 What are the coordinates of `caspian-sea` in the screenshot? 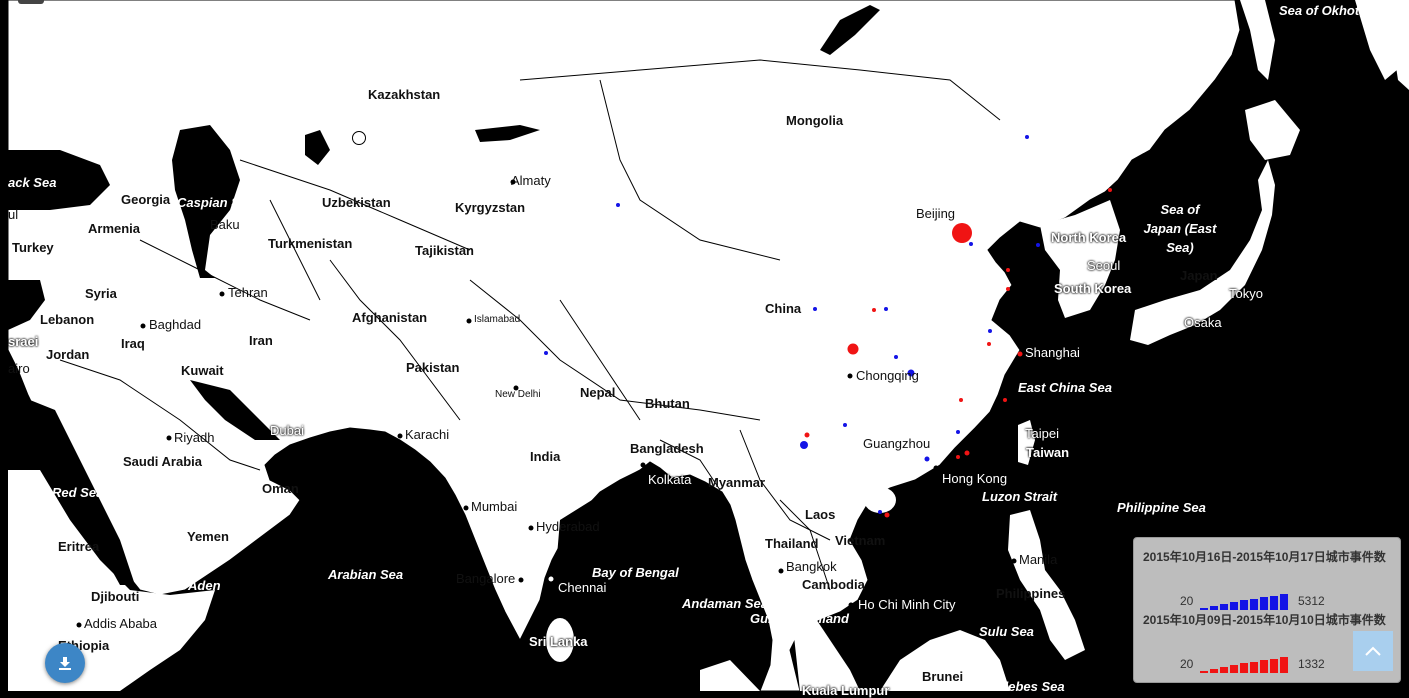 It's located at (206, 201).